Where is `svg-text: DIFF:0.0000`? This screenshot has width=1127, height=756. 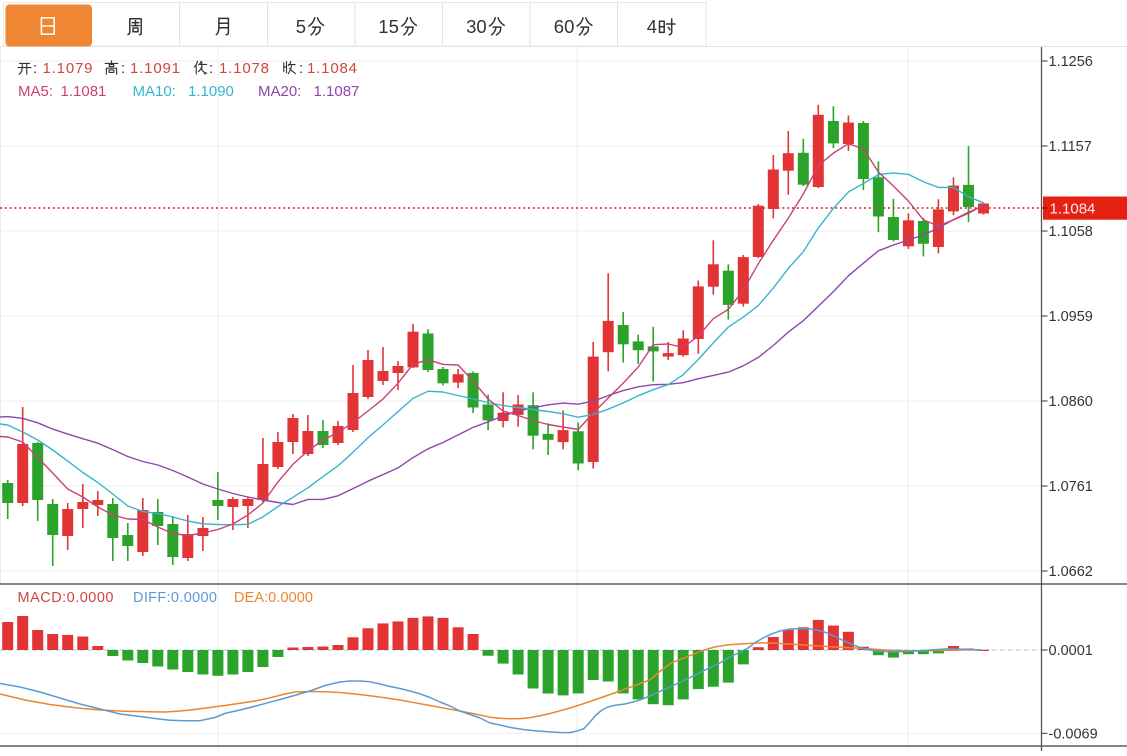 svg-text: DIFF:0.0000 is located at coordinates (175, 598).